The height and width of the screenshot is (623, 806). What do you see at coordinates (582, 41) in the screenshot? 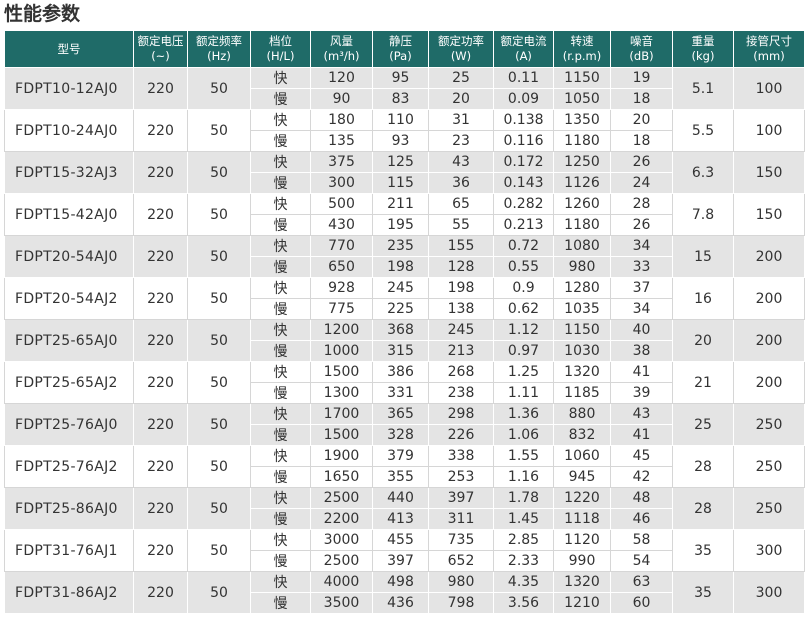
I see `header-label: 转速` at bounding box center [582, 41].